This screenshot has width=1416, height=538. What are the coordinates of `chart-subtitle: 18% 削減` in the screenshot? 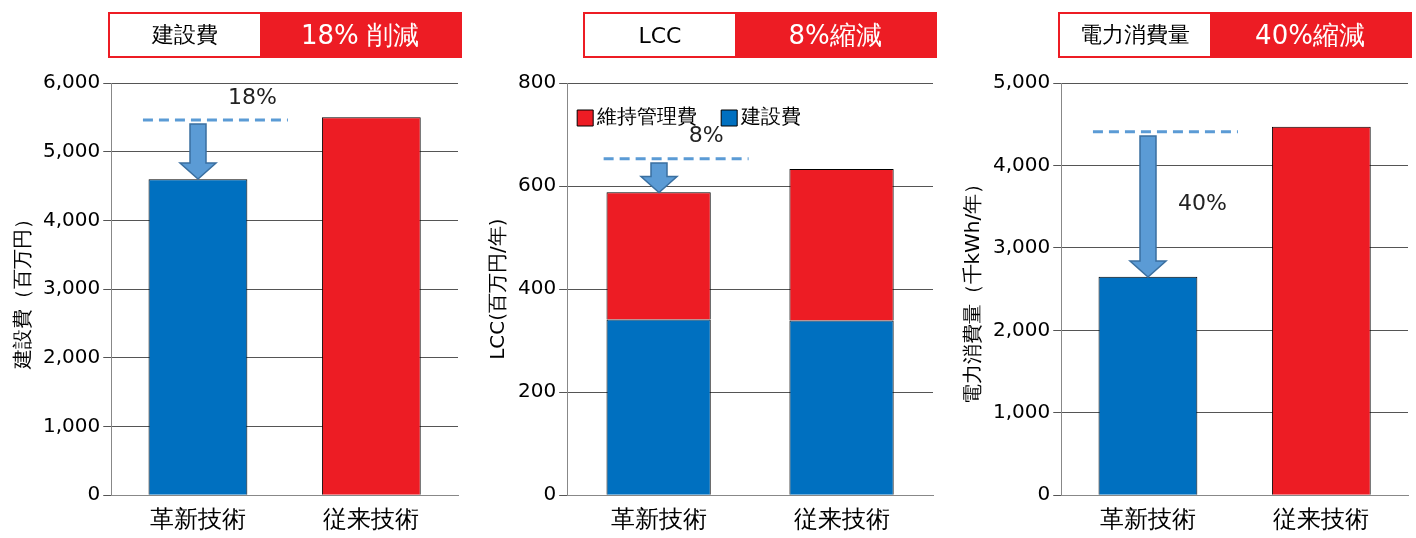 It's located at (360, 35).